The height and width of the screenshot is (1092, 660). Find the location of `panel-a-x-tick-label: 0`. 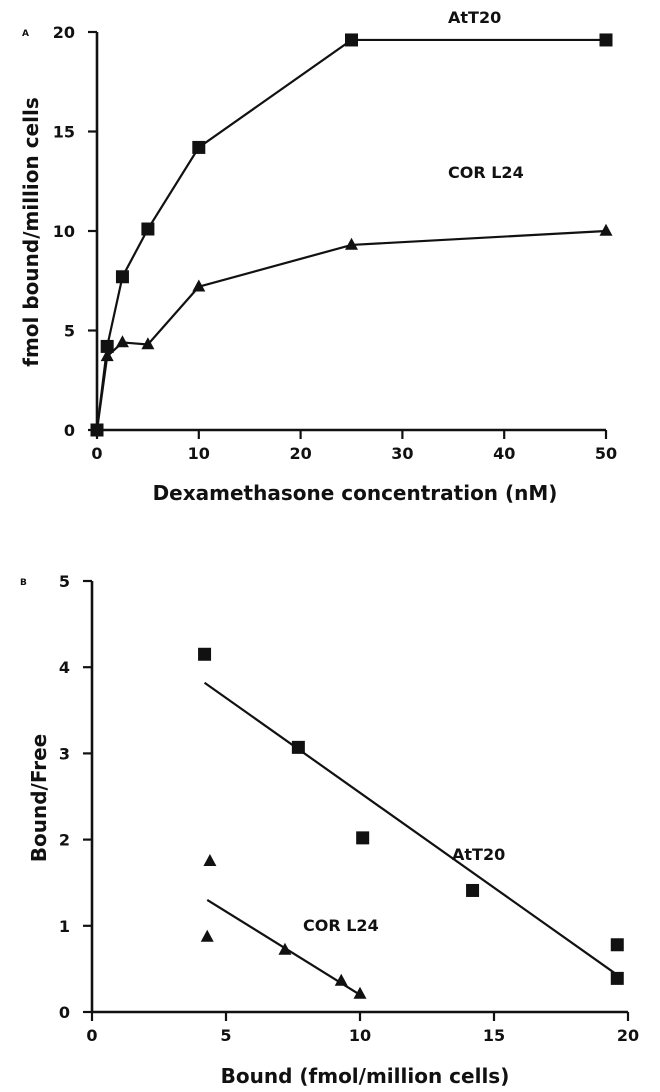

panel-a-x-tick-label: 0 is located at coordinates (96, 453).